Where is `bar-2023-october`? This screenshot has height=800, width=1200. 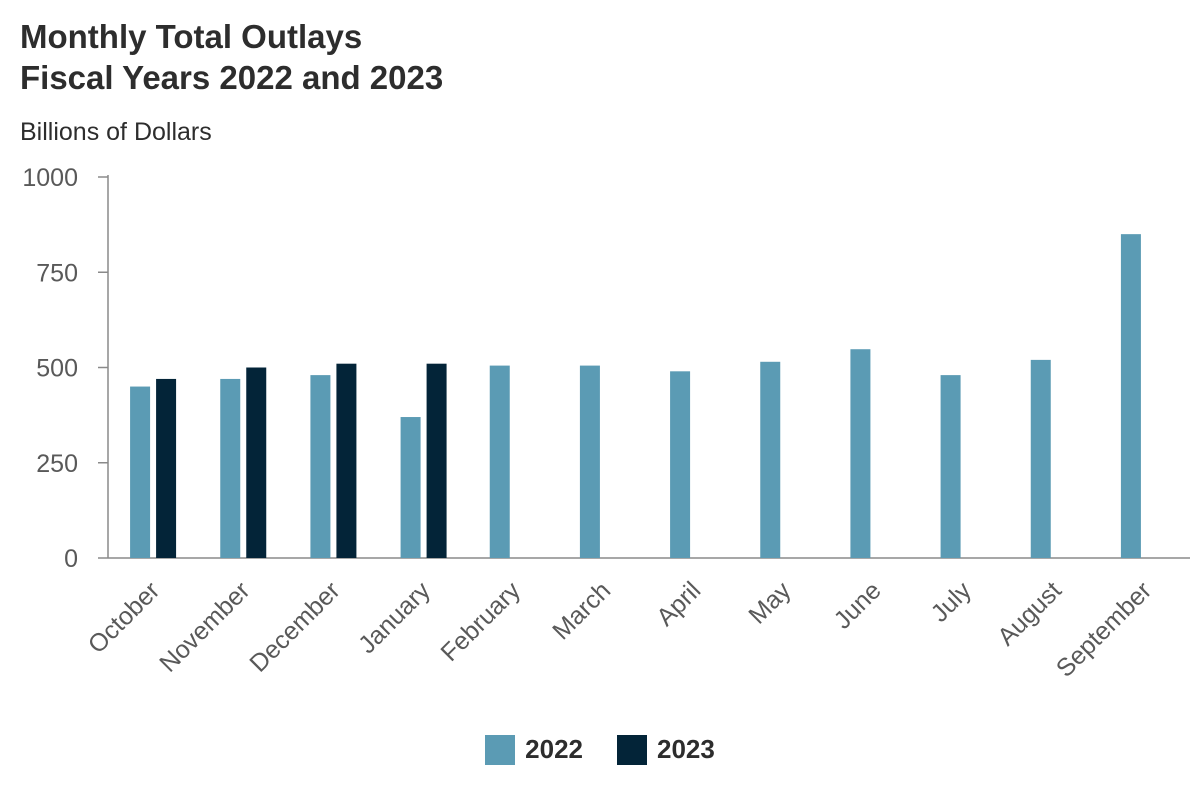
bar-2023-october is located at coordinates (166, 468).